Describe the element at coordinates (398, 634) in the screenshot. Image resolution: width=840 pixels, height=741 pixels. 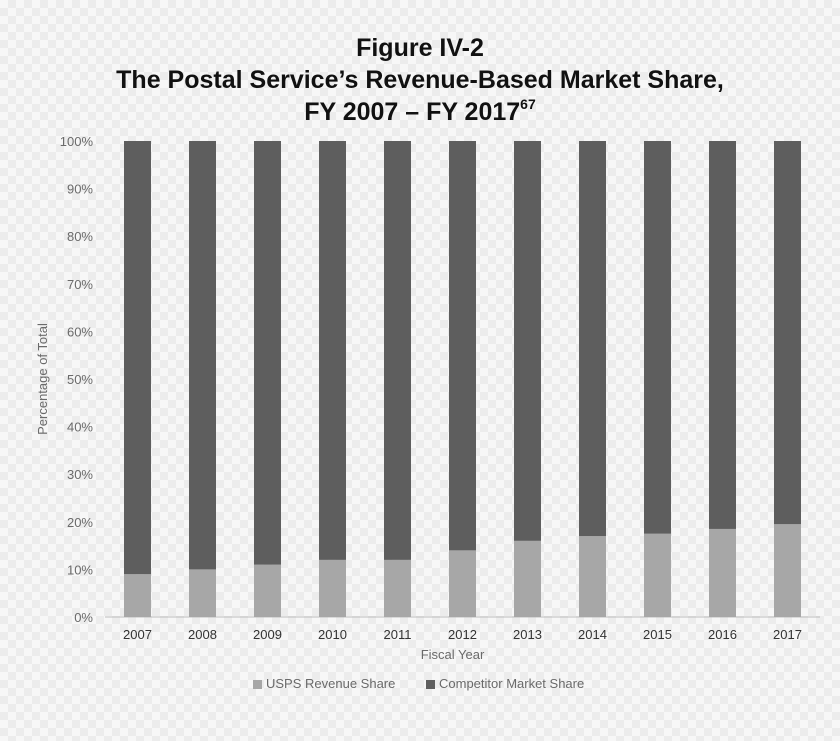
I see `x-tick-label: 2011` at that location.